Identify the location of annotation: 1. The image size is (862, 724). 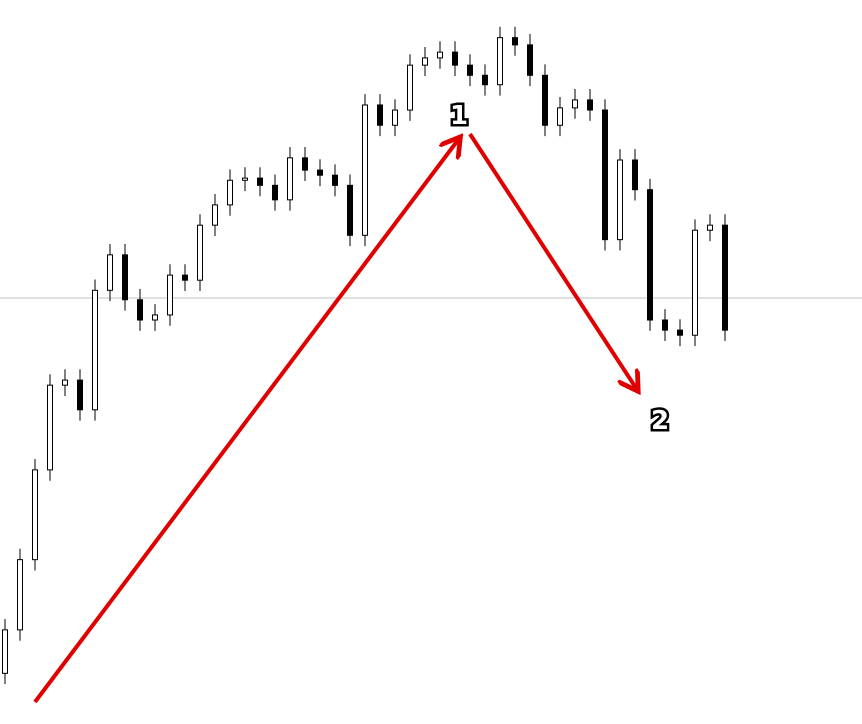
(459, 116).